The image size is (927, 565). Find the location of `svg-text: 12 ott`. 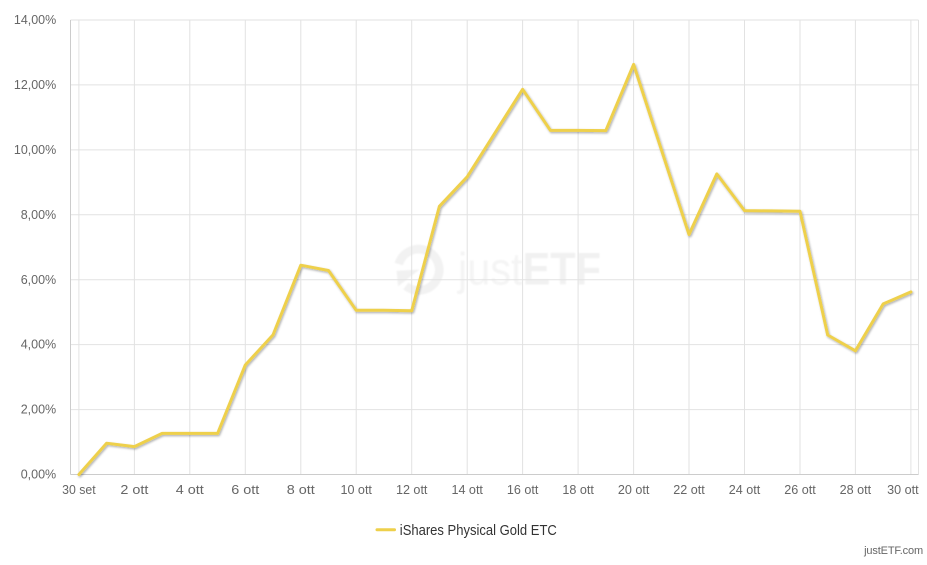

svg-text: 12 ott is located at coordinates (412, 489).